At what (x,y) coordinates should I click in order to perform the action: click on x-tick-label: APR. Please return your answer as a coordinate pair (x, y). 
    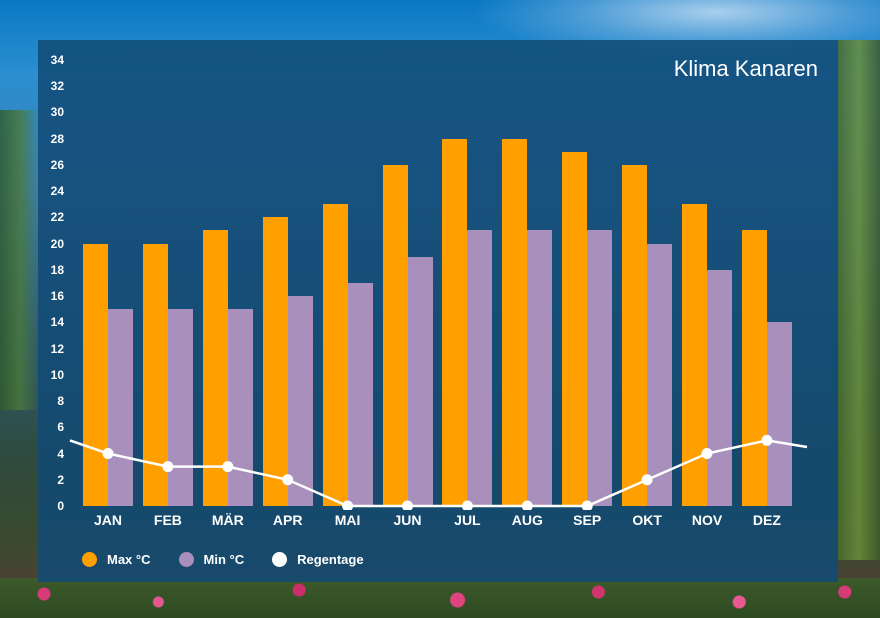
    Looking at the image, I should click on (287, 520).